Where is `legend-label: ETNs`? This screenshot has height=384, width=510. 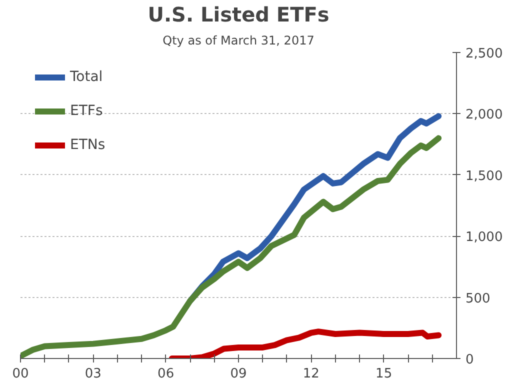
legend-label: ETNs is located at coordinates (88, 145).